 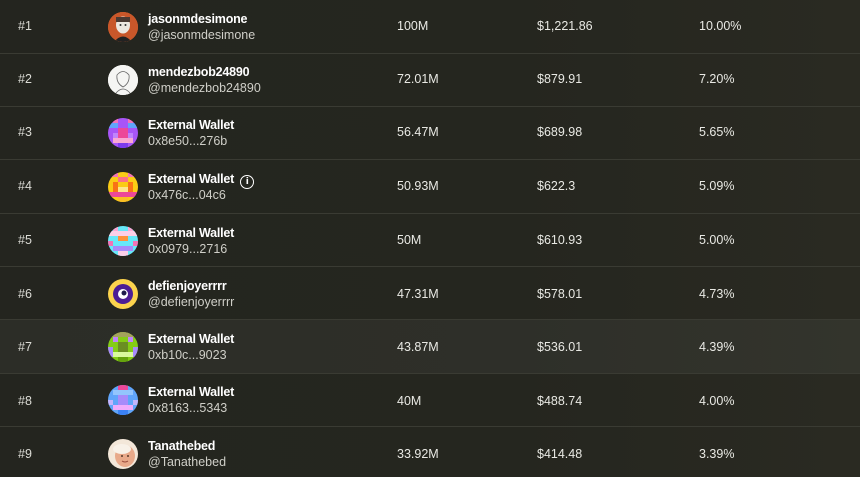 I want to click on token-amount: 33.92M, so click(x=418, y=454).